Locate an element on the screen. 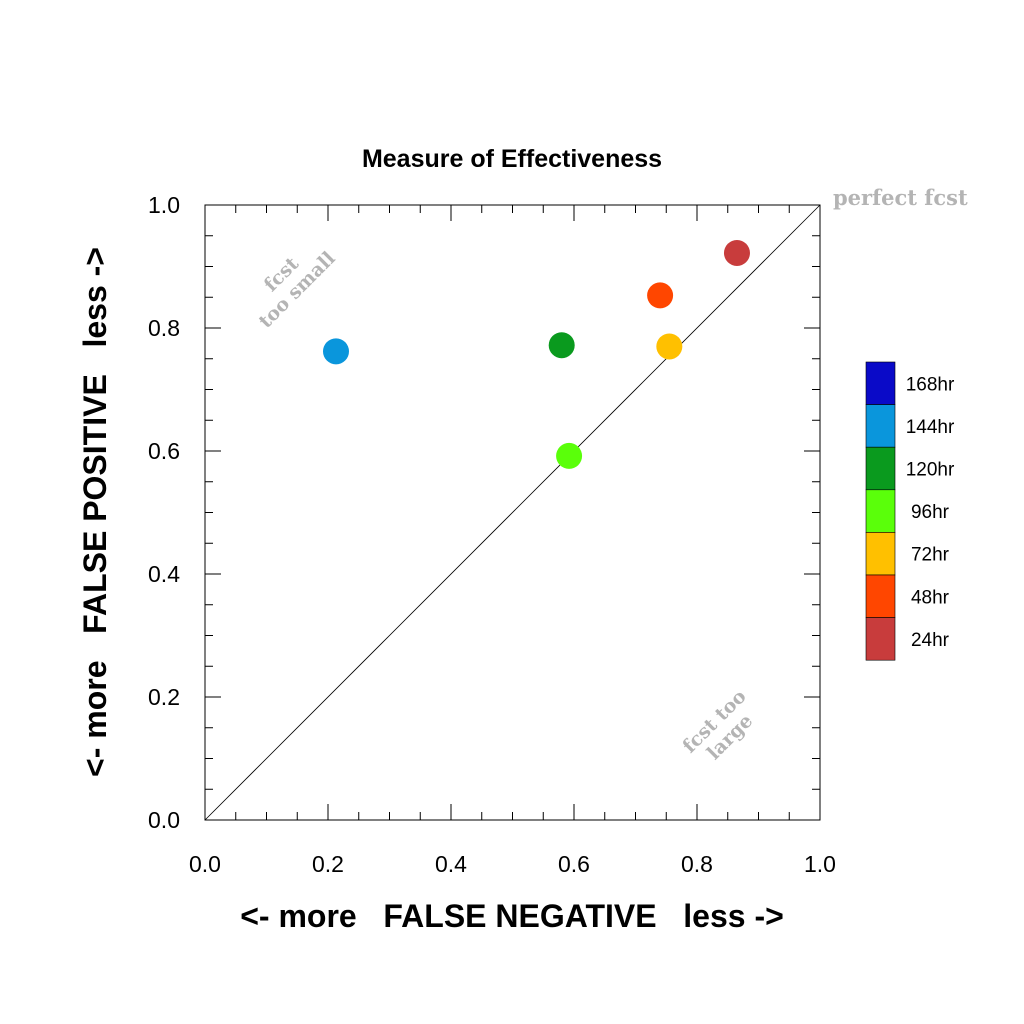 The height and width of the screenshot is (1024, 1024). point-120hr is located at coordinates (561, 345).